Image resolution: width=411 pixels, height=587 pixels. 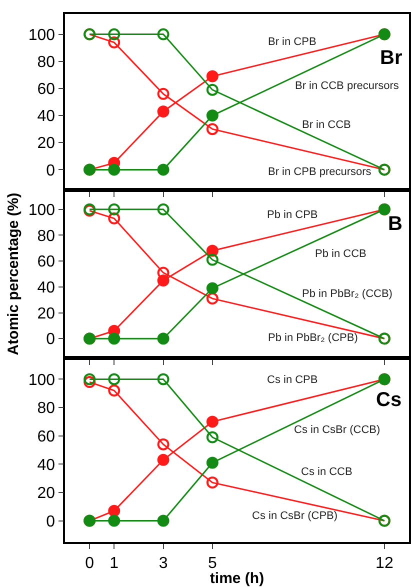 I want to click on x-tick-label: 5, so click(x=212, y=563).